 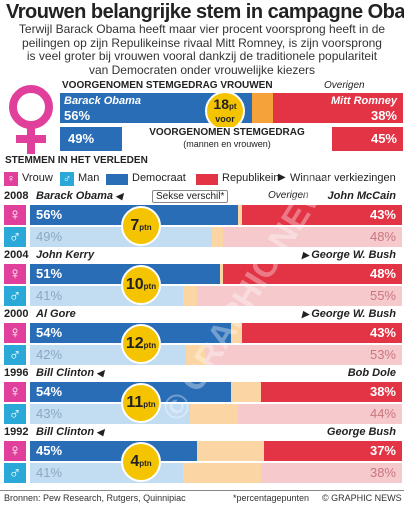 What do you see at coordinates (364, 101) in the screenshot?
I see `romney-name: Mitt Romney` at bounding box center [364, 101].